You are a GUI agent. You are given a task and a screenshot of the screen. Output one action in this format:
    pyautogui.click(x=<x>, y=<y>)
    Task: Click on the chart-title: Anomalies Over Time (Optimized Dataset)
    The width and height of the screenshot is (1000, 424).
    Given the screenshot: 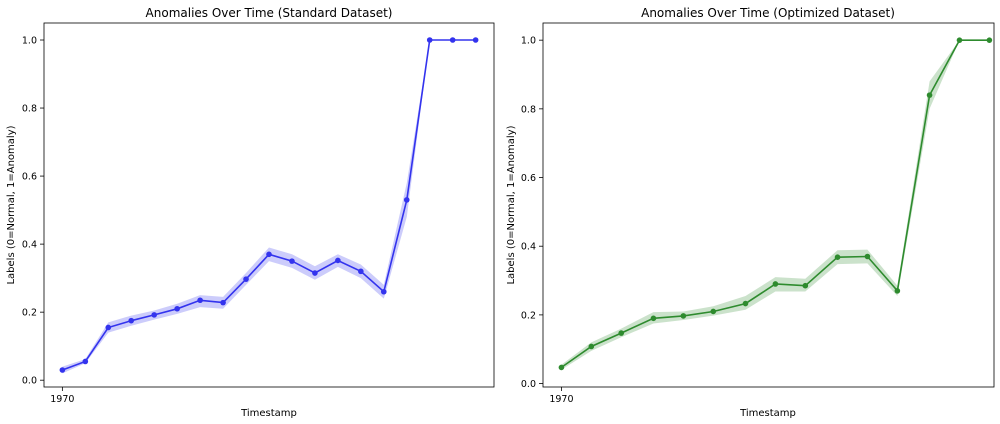 What is the action you would take?
    pyautogui.click(x=768, y=13)
    